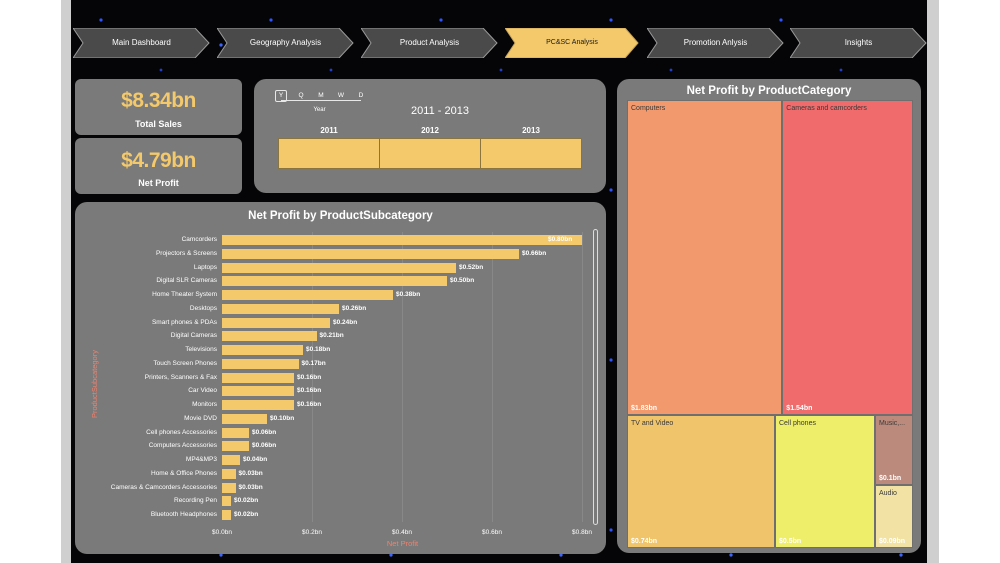 The width and height of the screenshot is (1000, 563). What do you see at coordinates (184, 322) in the screenshot?
I see `category-label: Smart phones & PDAs` at bounding box center [184, 322].